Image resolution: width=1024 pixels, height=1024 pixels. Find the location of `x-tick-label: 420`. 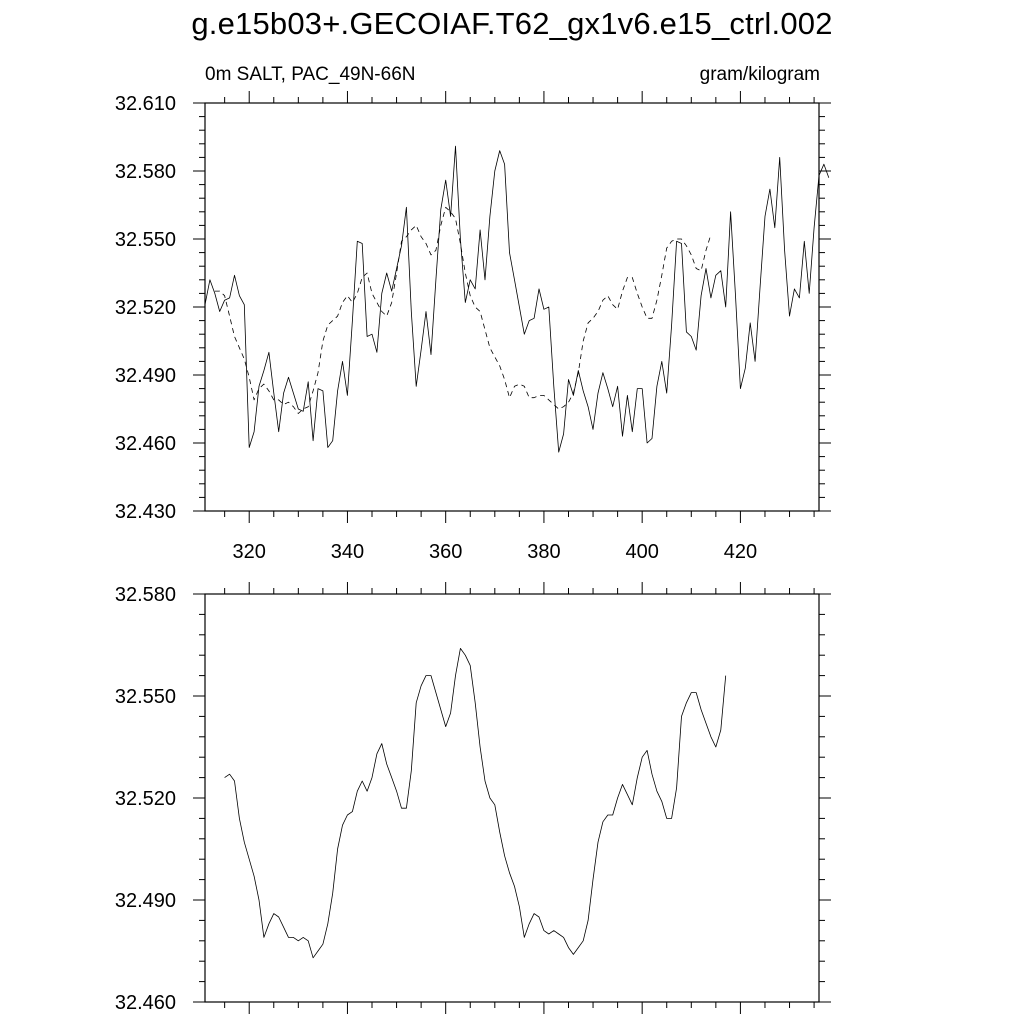

x-tick-label: 420 is located at coordinates (740, 552).